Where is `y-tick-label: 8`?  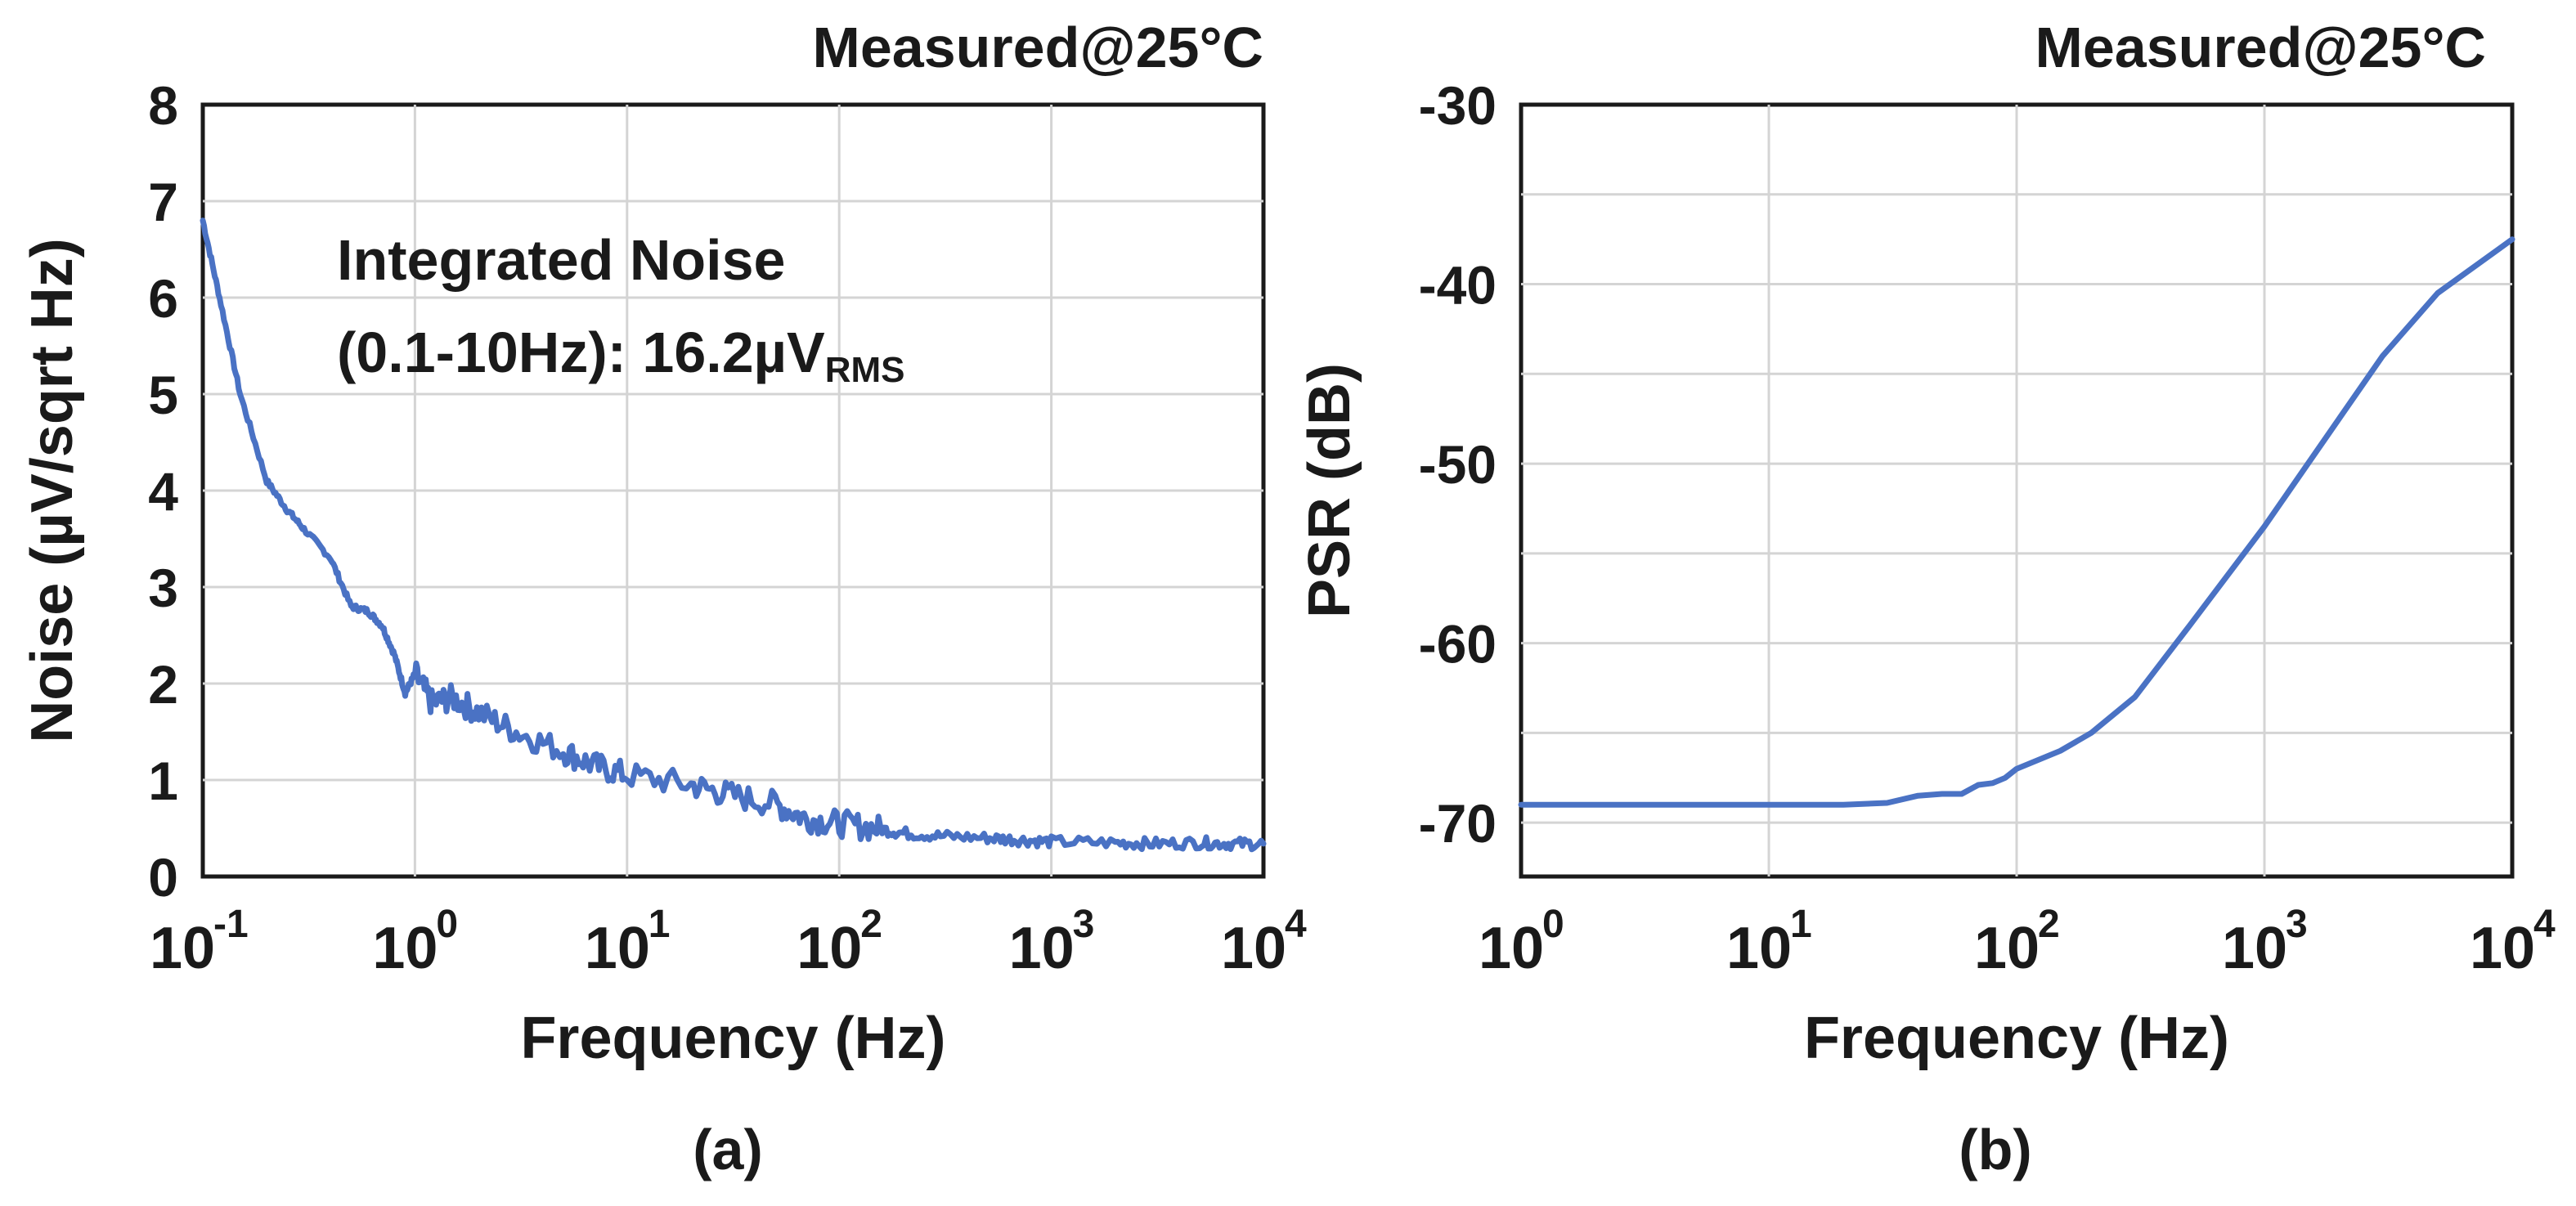 y-tick-label: 8 is located at coordinates (163, 105).